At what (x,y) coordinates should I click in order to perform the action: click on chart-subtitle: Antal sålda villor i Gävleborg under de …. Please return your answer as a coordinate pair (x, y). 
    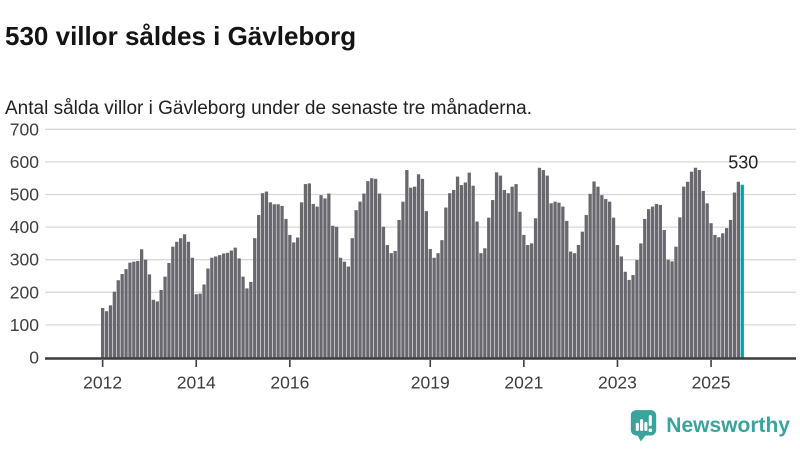
    Looking at the image, I should click on (269, 108).